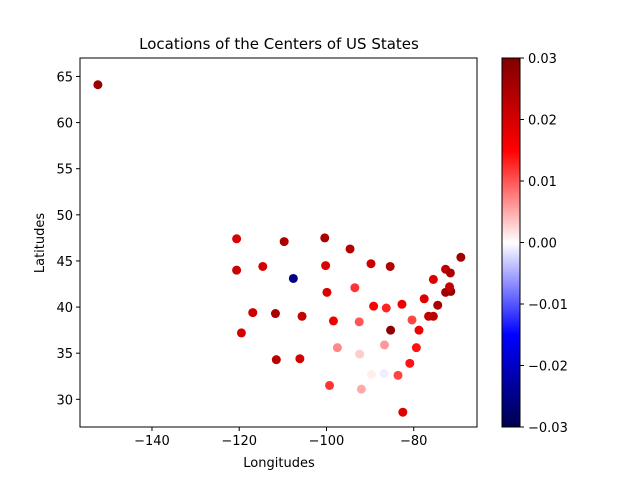 The image size is (640, 480). I want to click on colorbar-ticks: 0.03 0.02 0.01 0.00 −0.01 −0.02 −0.03, so click(544, 244).